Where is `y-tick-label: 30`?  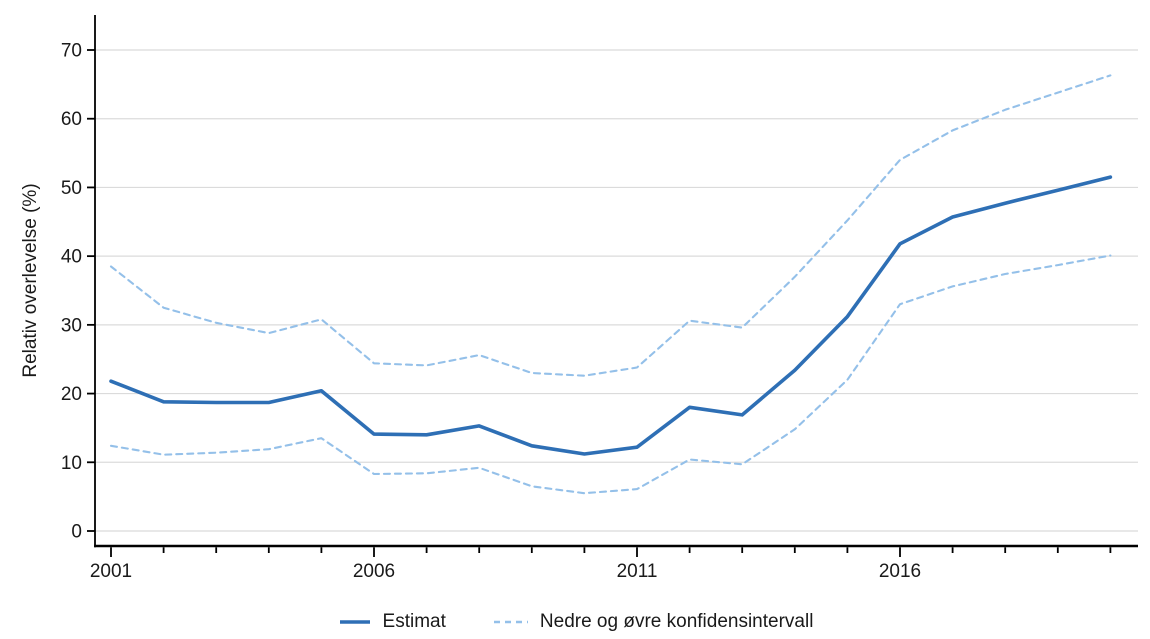
y-tick-label: 30 is located at coordinates (71, 325).